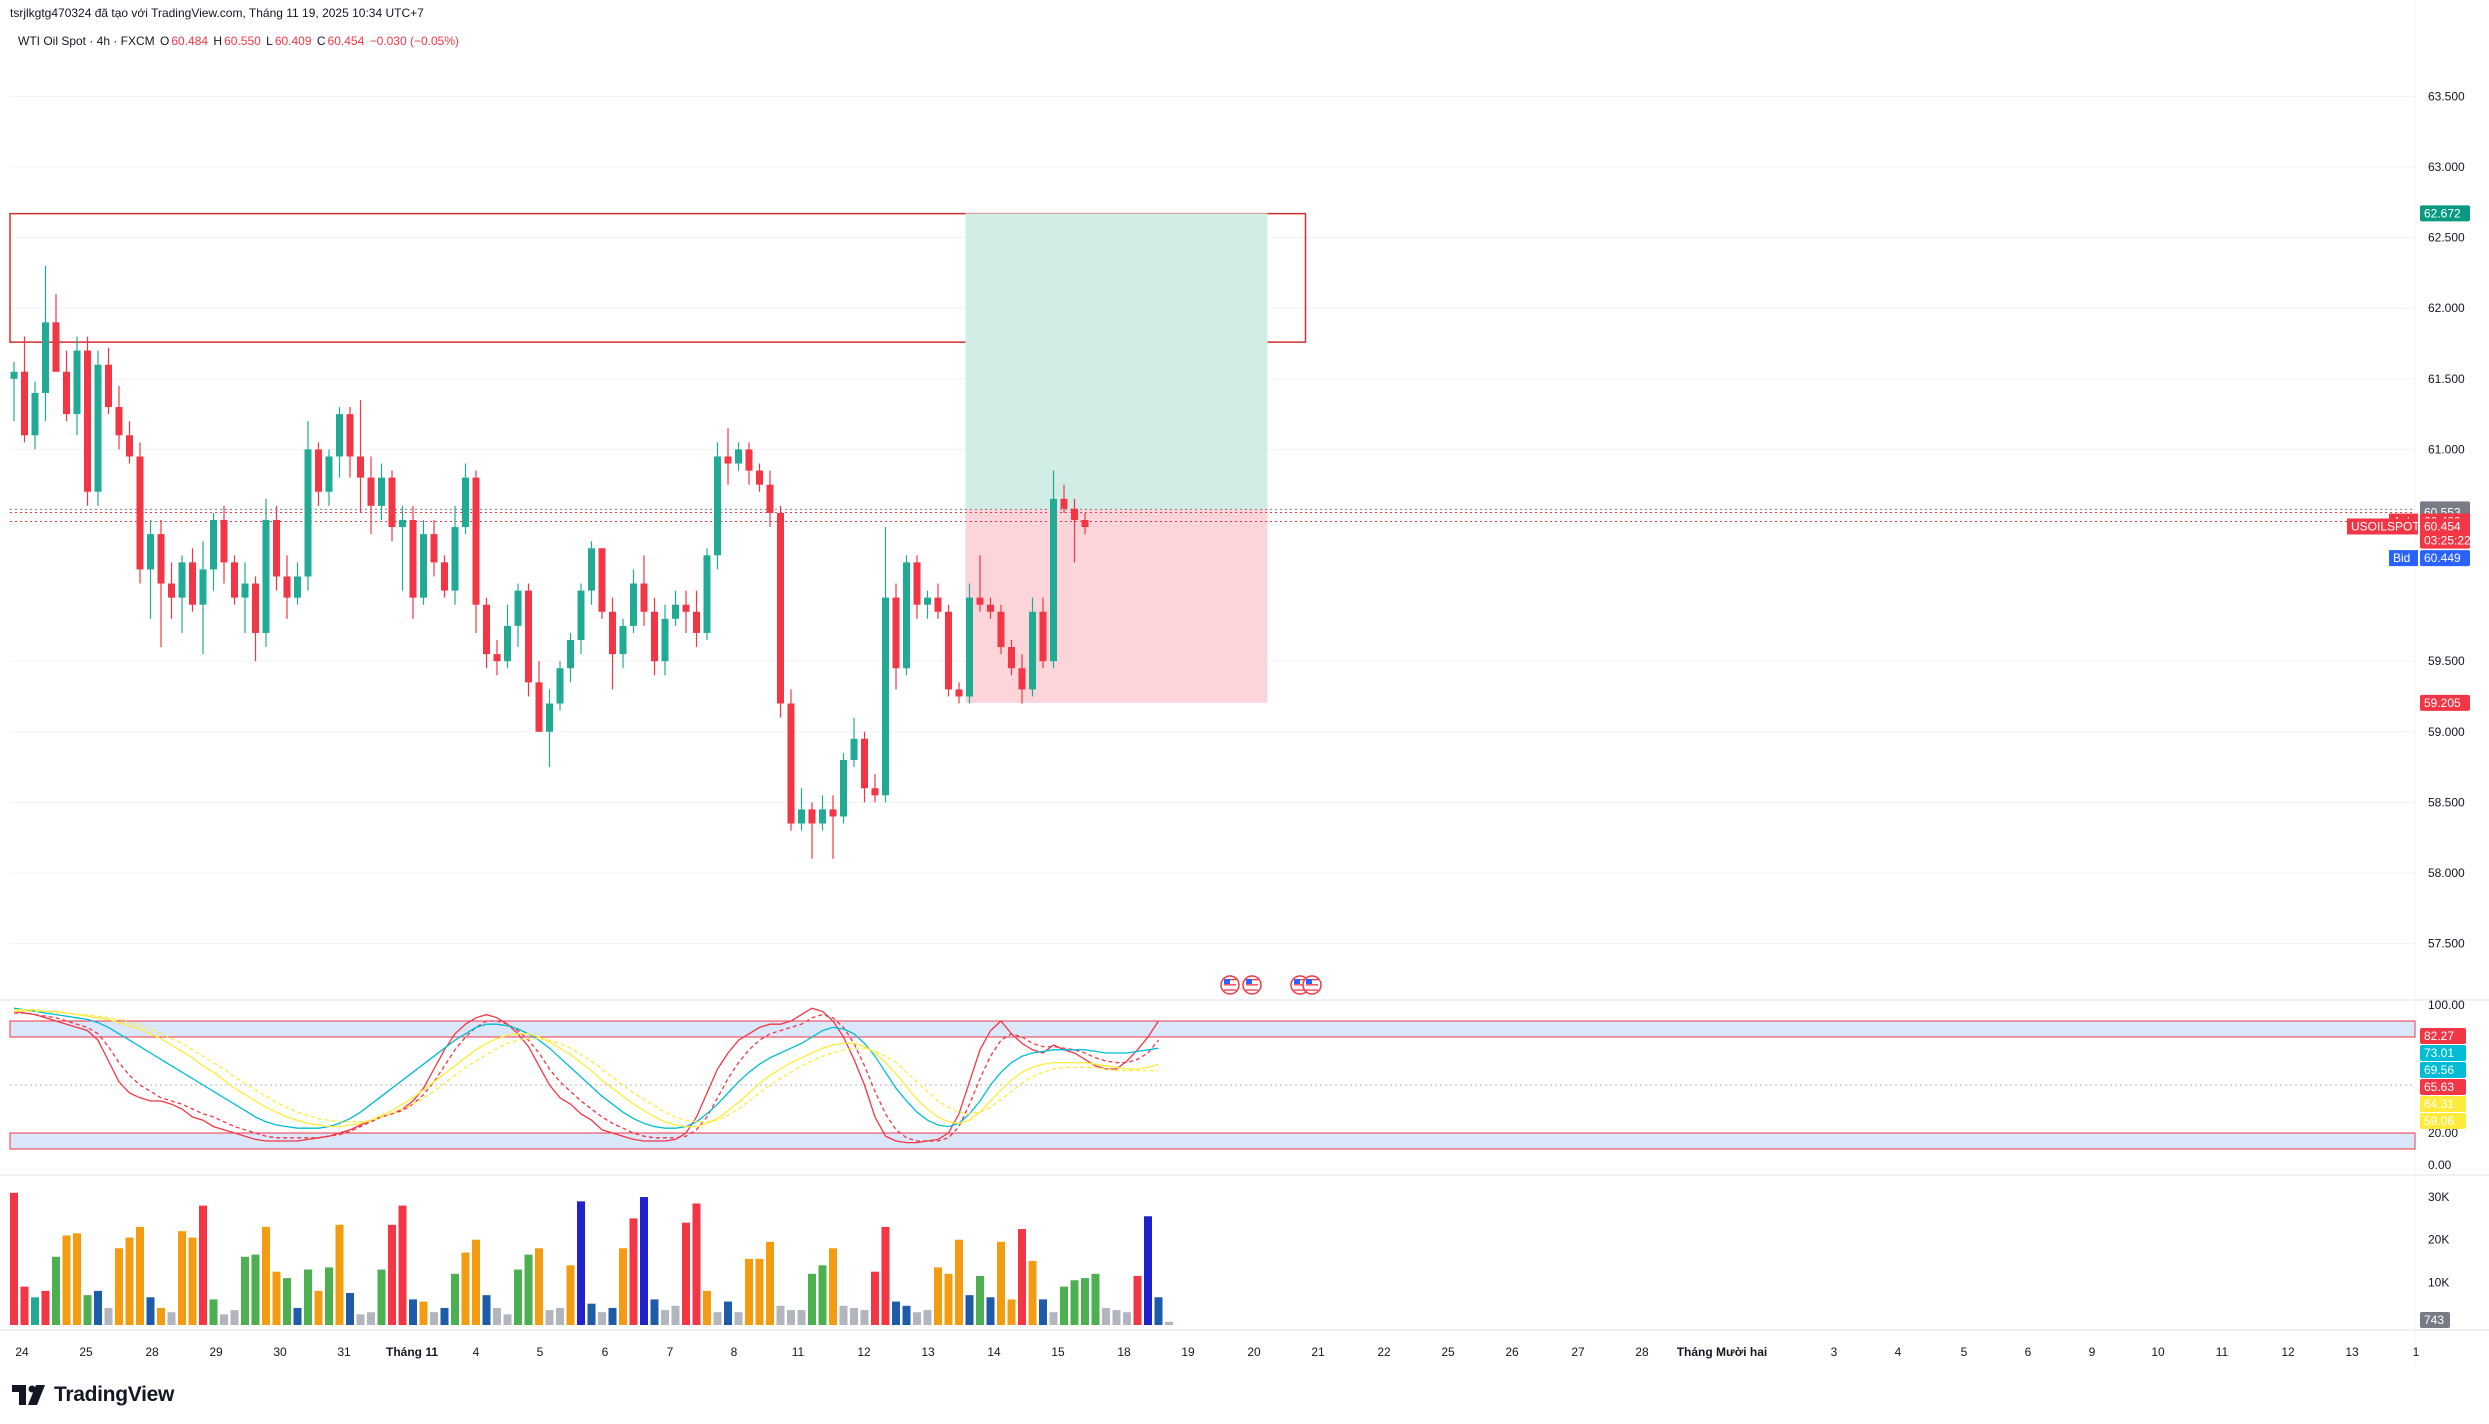 This screenshot has width=2489, height=1424. I want to click on stoch-rsi-badge-box, so click(2443, 1121).